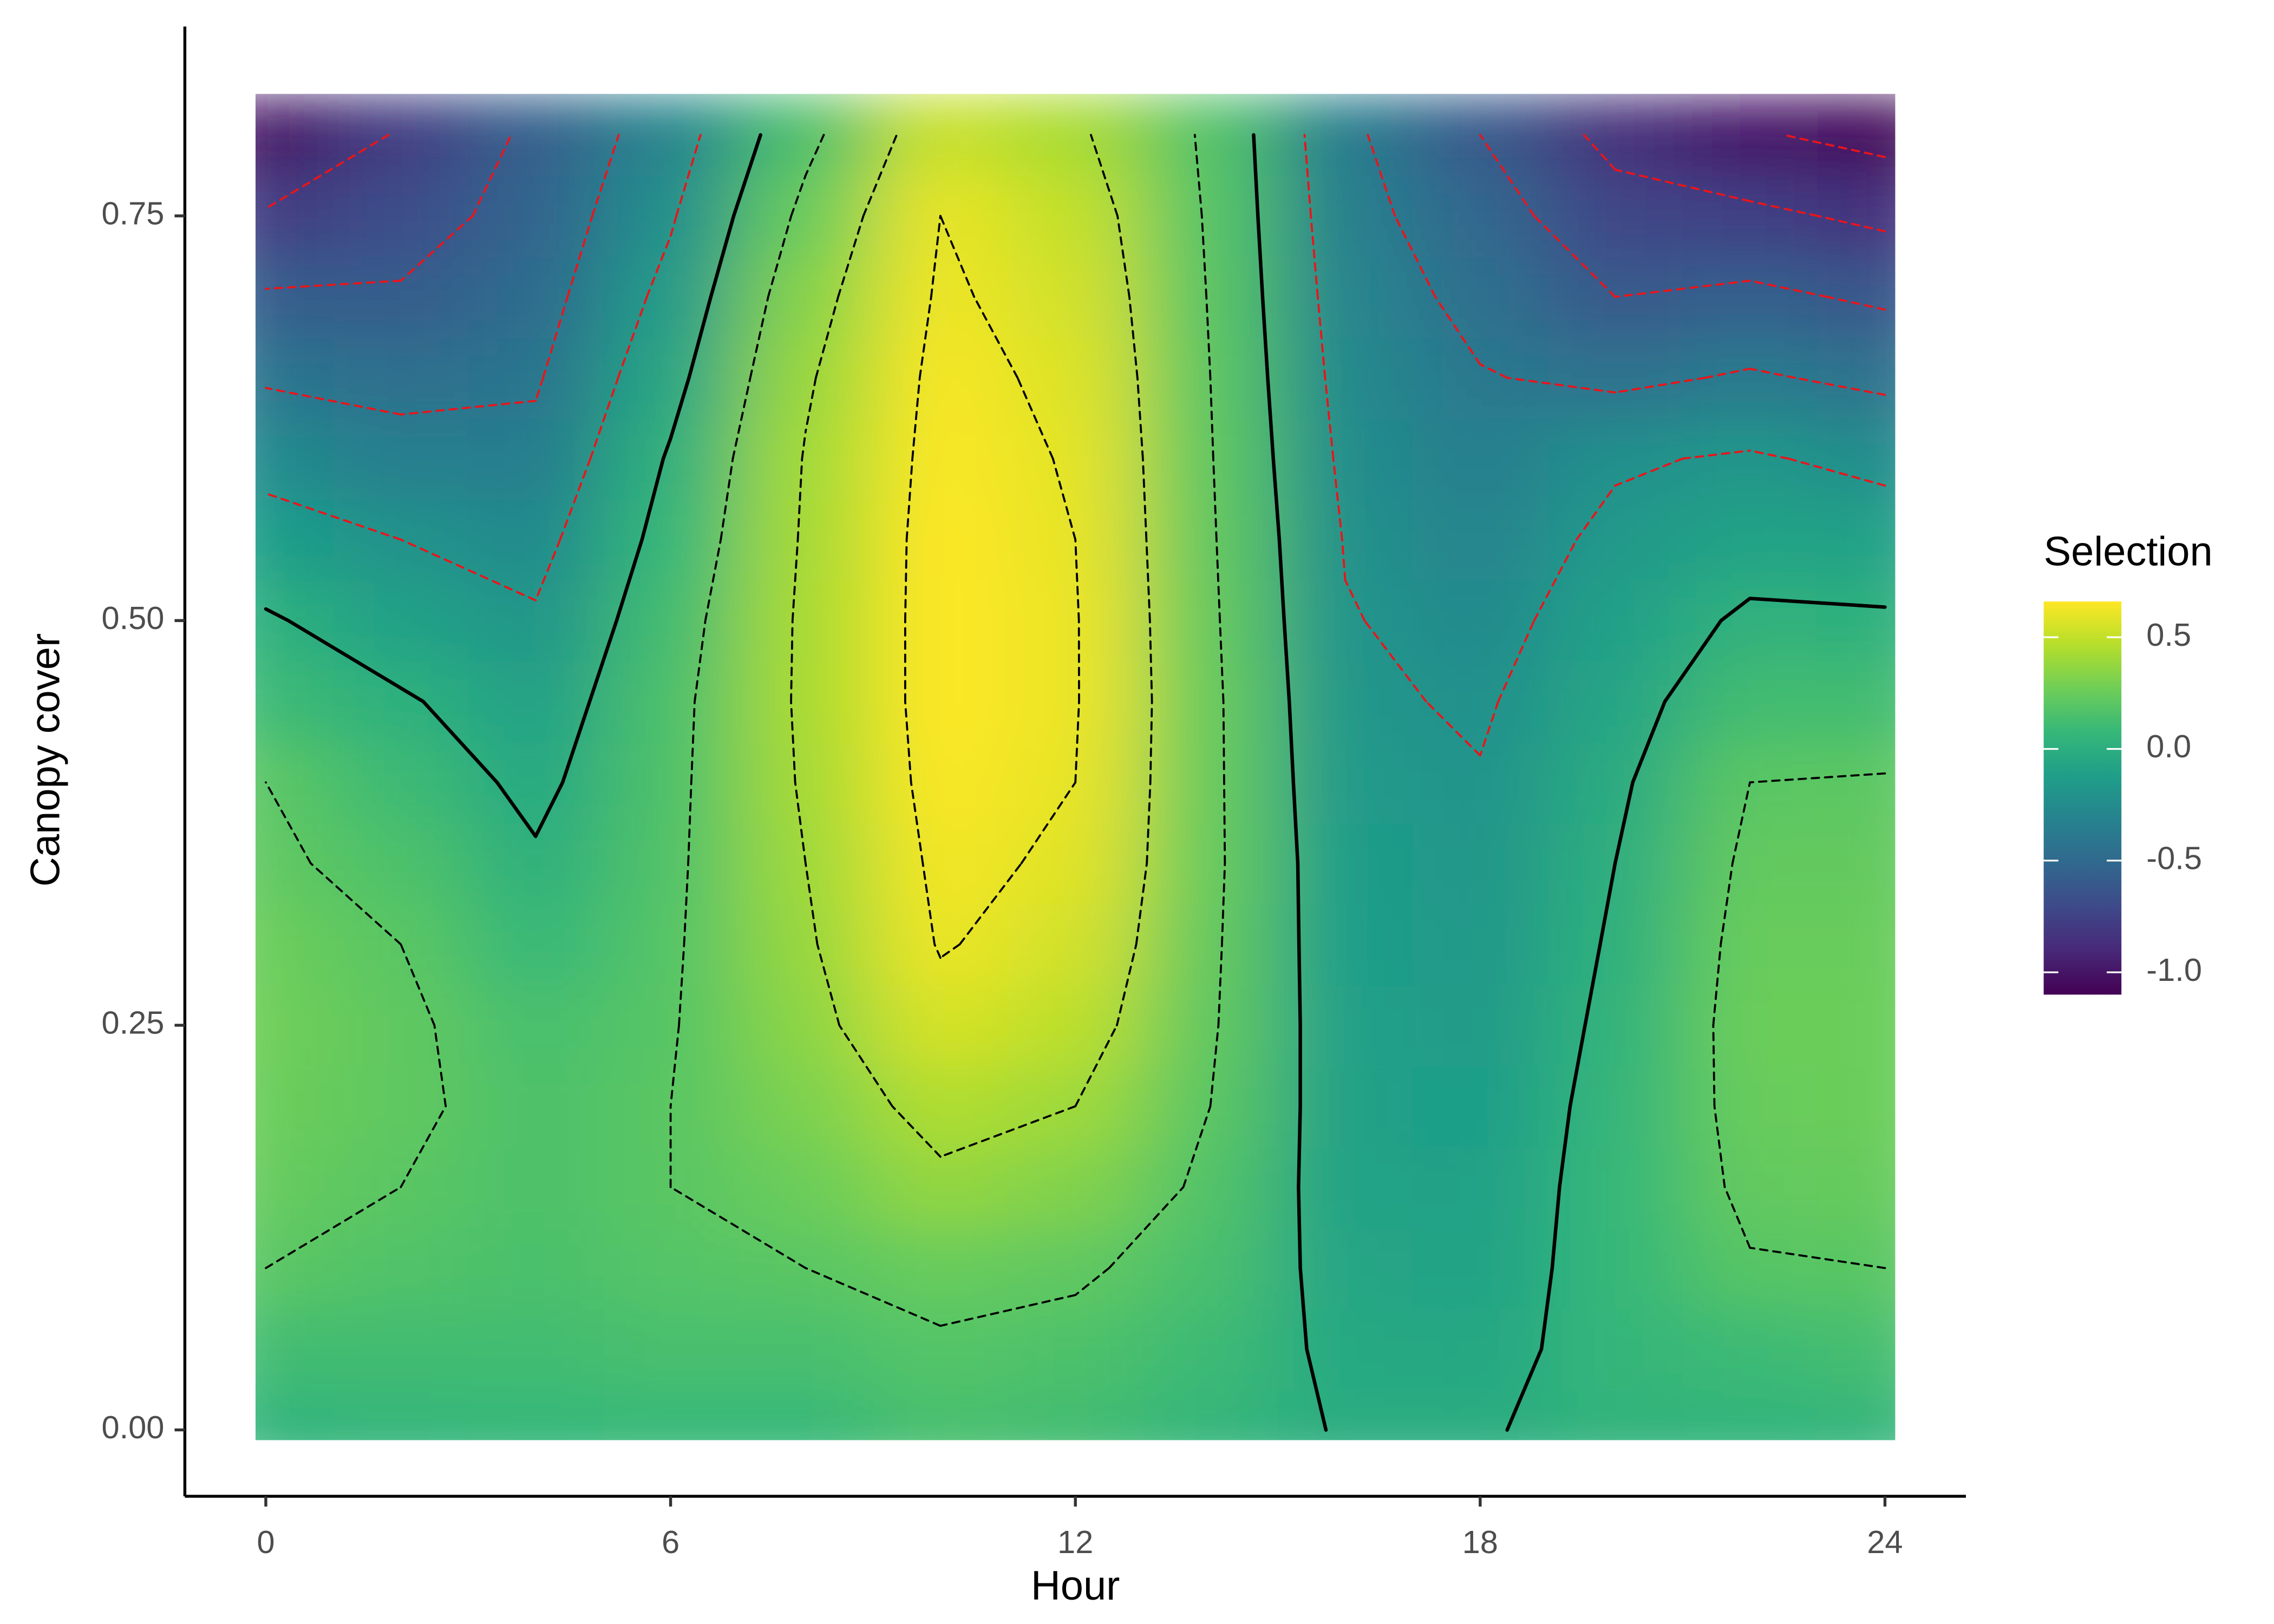 The width and height of the screenshot is (2274, 1624). What do you see at coordinates (1480, 1542) in the screenshot?
I see `x-tick-label: 18` at bounding box center [1480, 1542].